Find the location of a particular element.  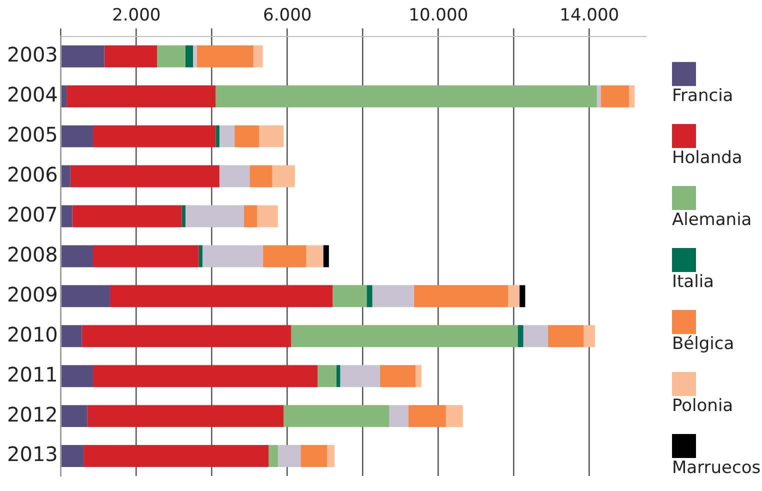

legend-label: Francia is located at coordinates (703, 96).